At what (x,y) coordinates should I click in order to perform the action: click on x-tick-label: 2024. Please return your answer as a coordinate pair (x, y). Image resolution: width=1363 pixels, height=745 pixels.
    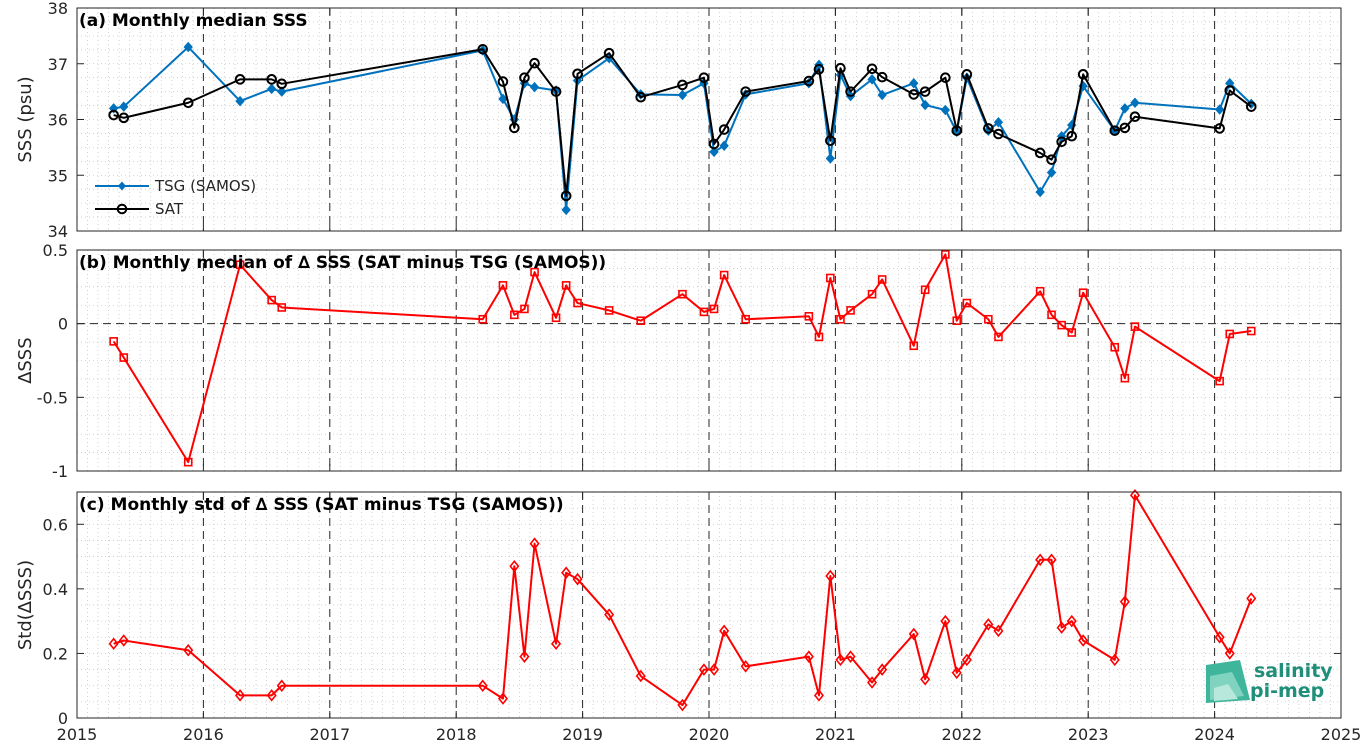
    Looking at the image, I should click on (1214, 734).